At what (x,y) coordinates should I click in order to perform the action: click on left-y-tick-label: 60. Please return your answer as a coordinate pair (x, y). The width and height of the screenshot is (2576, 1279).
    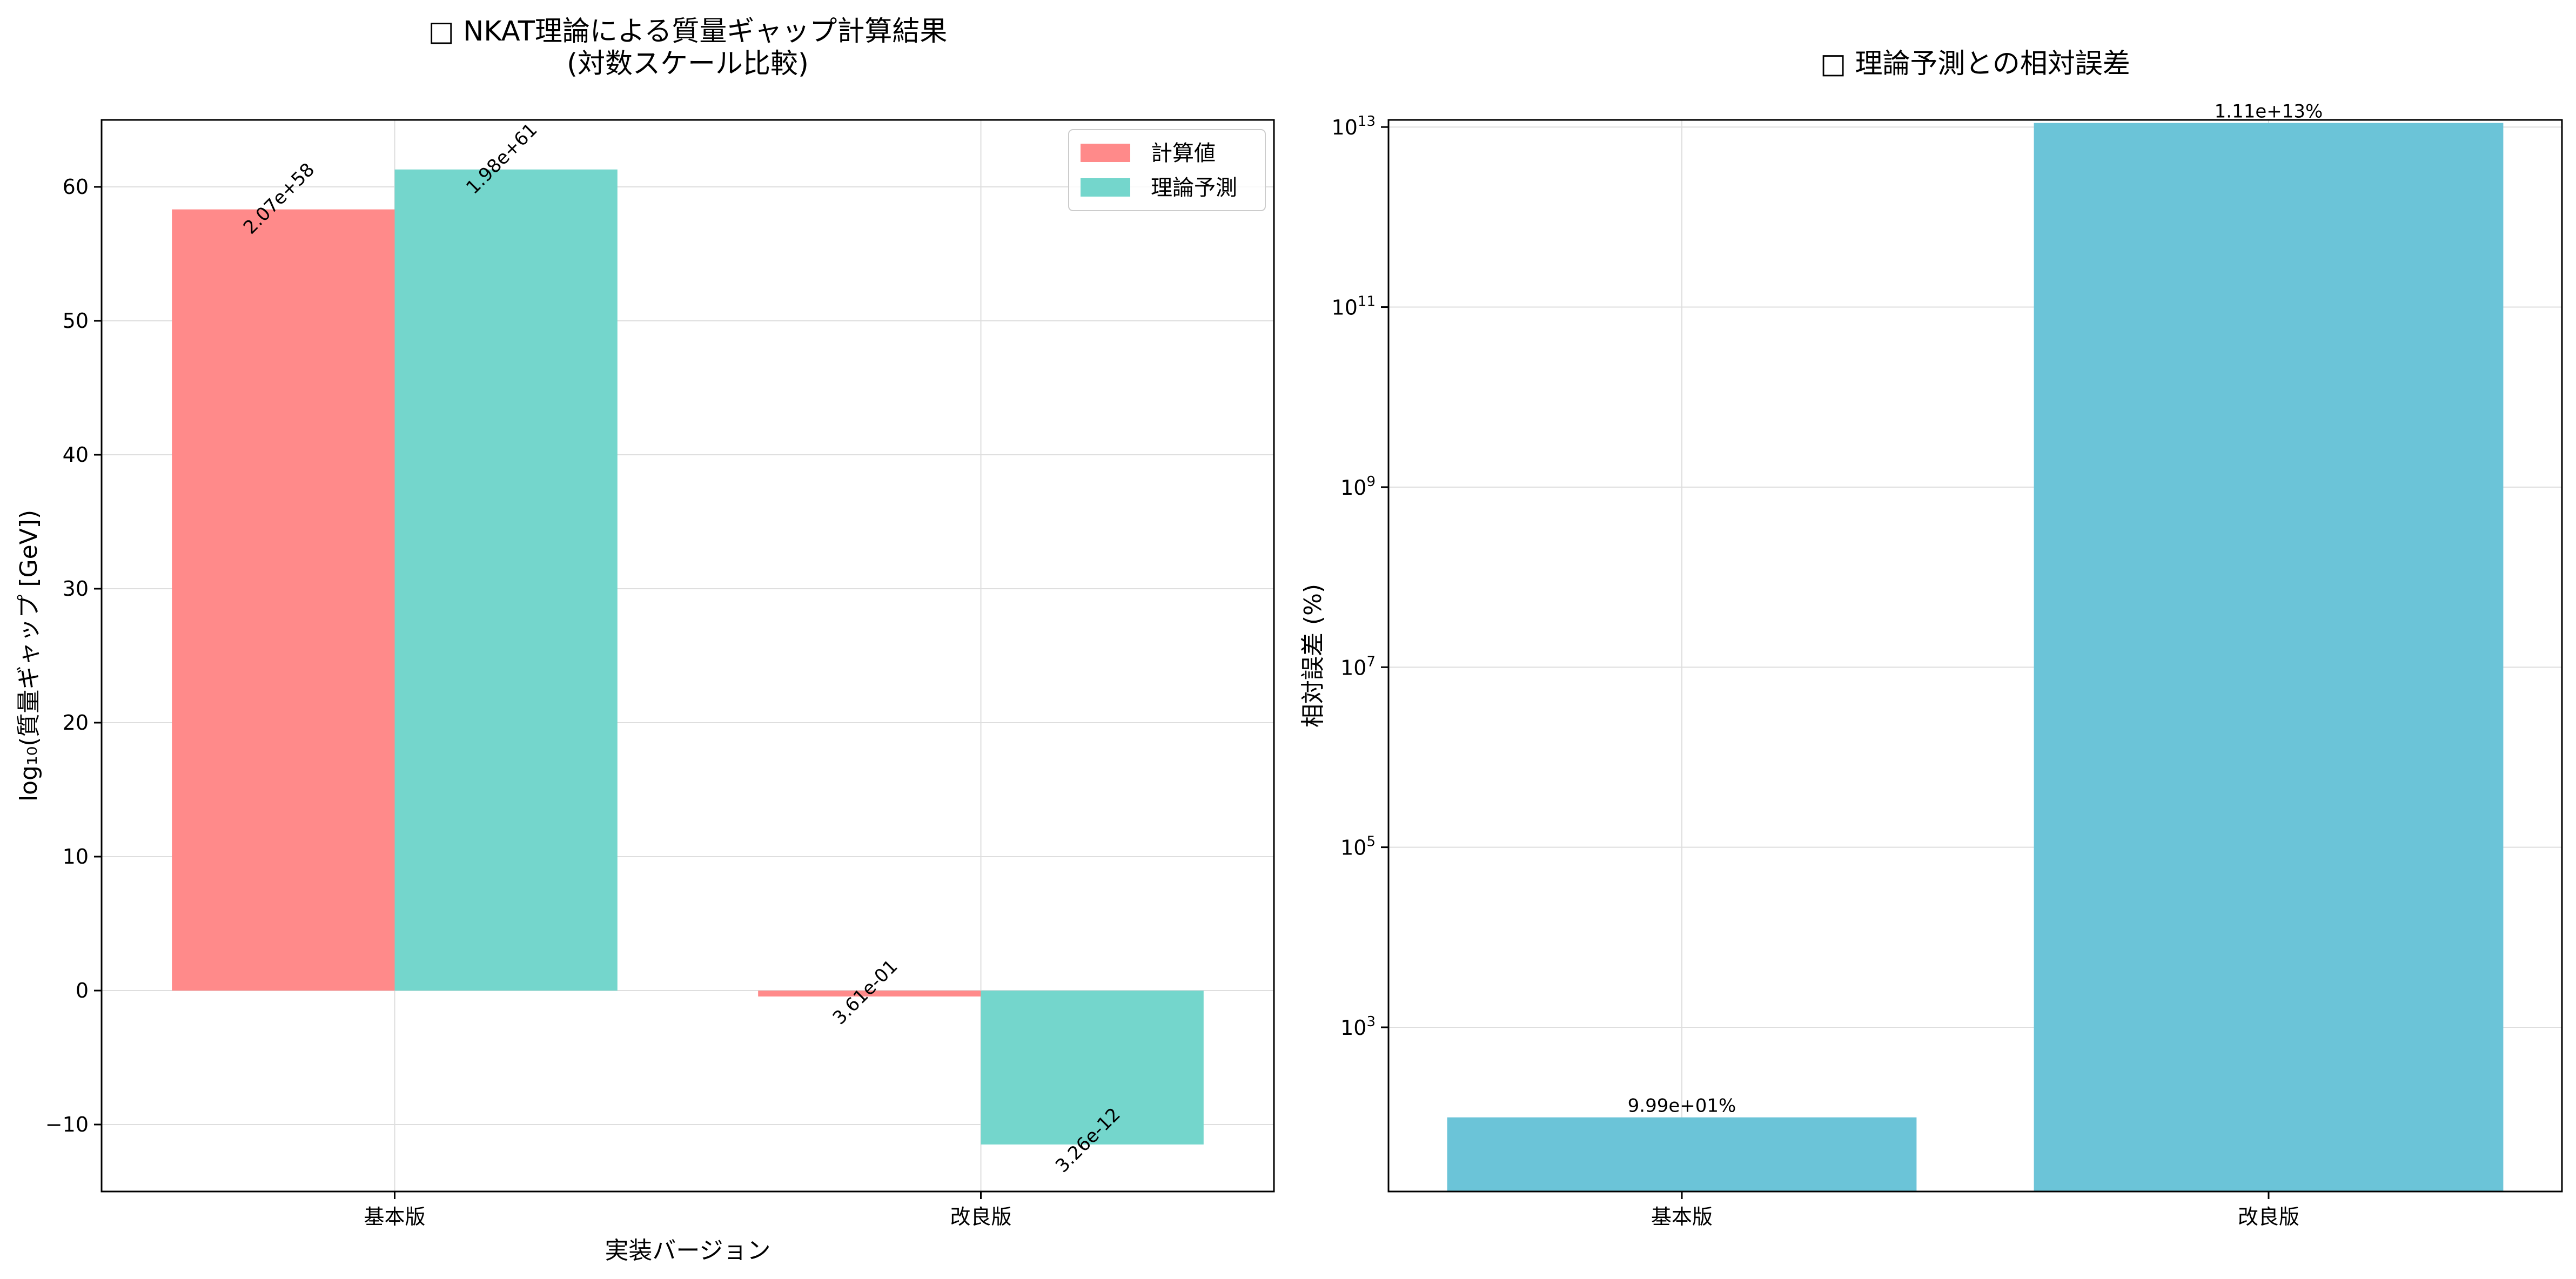
    Looking at the image, I should click on (76, 187).